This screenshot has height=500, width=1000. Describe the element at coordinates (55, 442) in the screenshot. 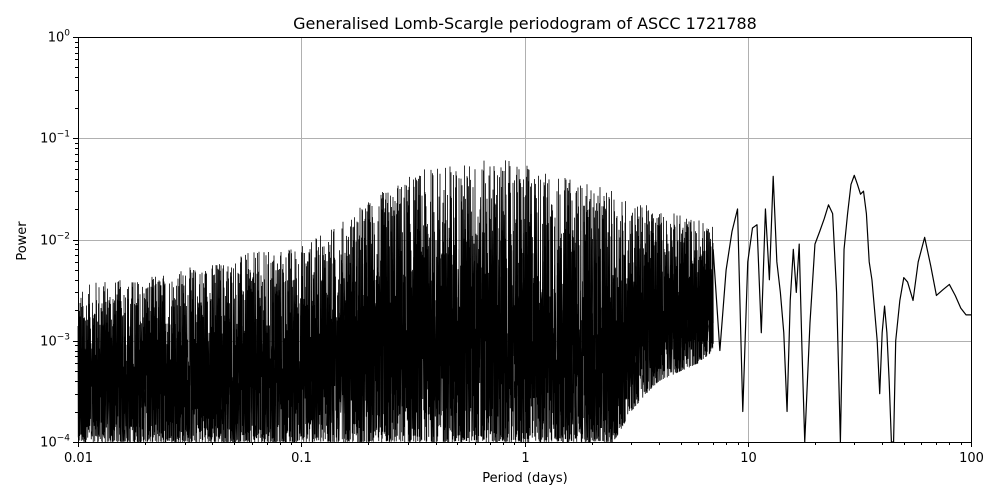

I see `y-tick-label: 10⁻⁴` at that location.